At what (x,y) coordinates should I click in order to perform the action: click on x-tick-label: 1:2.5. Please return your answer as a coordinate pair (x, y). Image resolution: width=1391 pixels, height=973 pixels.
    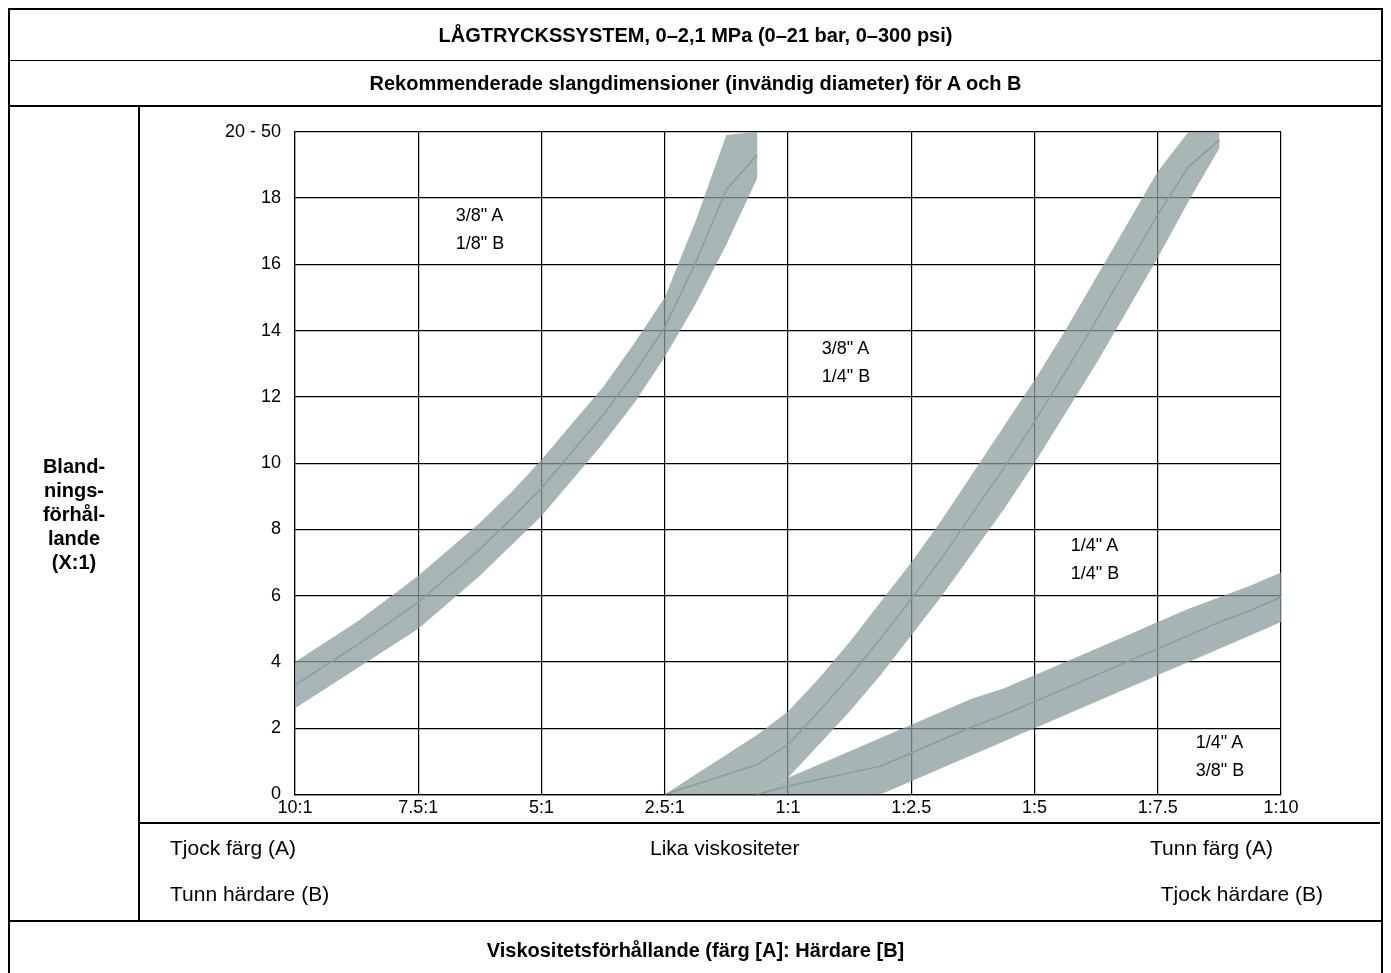
    Looking at the image, I should click on (911, 807).